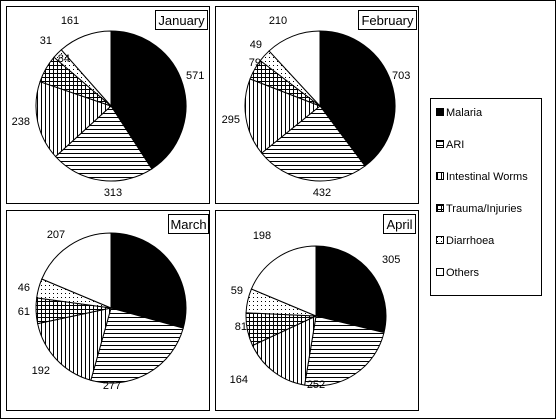 The height and width of the screenshot is (419, 556). What do you see at coordinates (56, 235) in the screenshot?
I see `value-label-others: 207` at bounding box center [56, 235].